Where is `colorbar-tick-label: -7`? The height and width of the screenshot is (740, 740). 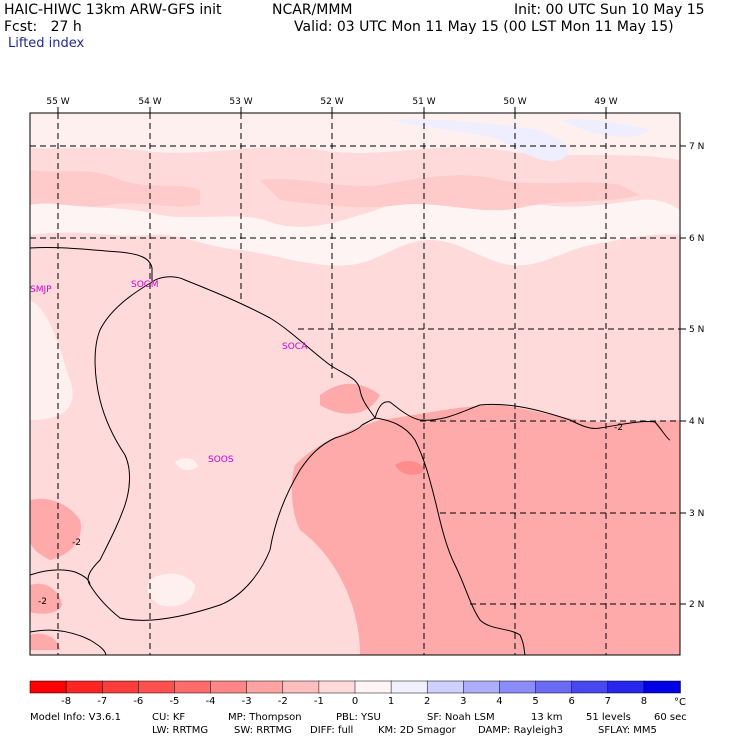 colorbar-tick-label: -7 is located at coordinates (102, 701).